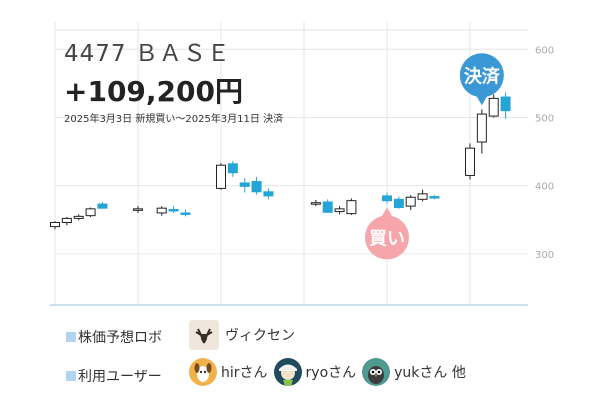 The width and height of the screenshot is (600, 400). What do you see at coordinates (120, 377) in the screenshot?
I see `users-legend-label: 利用ユーザー` at bounding box center [120, 377].